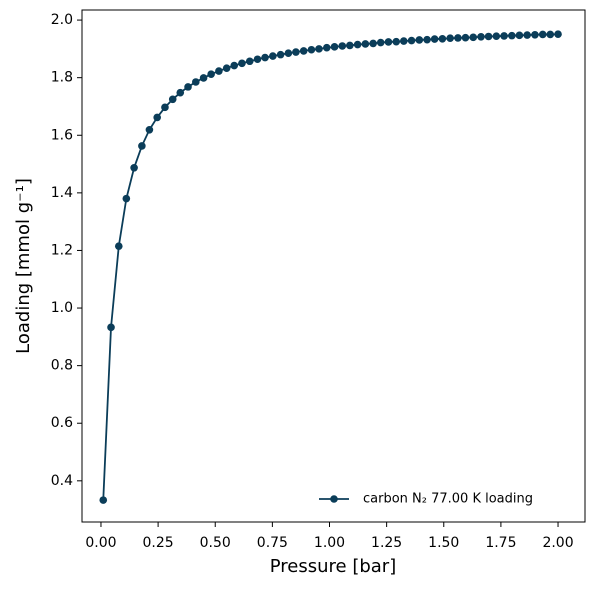 Image resolution: width=590 pixels, height=590 pixels. I want to click on x-tick-label: 2.00, so click(557, 543).